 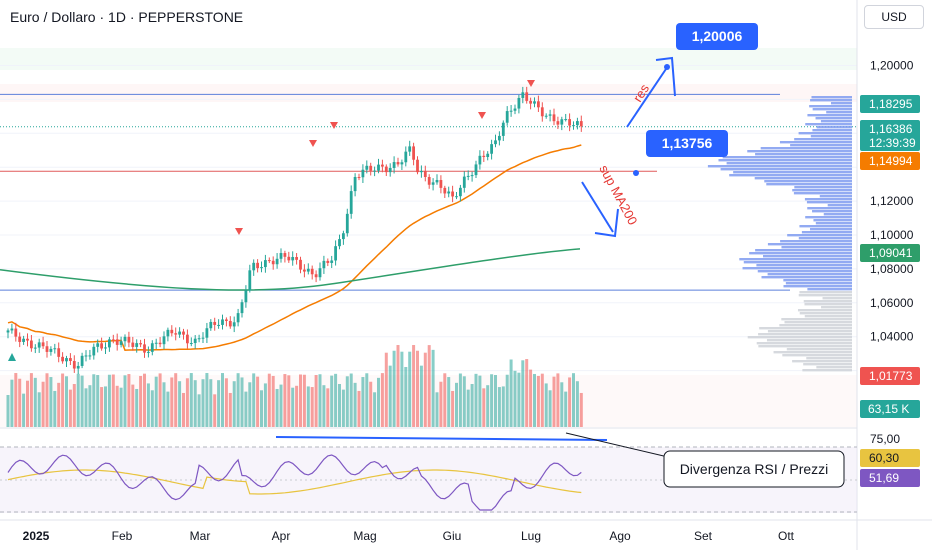 I want to click on y-tick-label: 1,08000, so click(x=892, y=269).